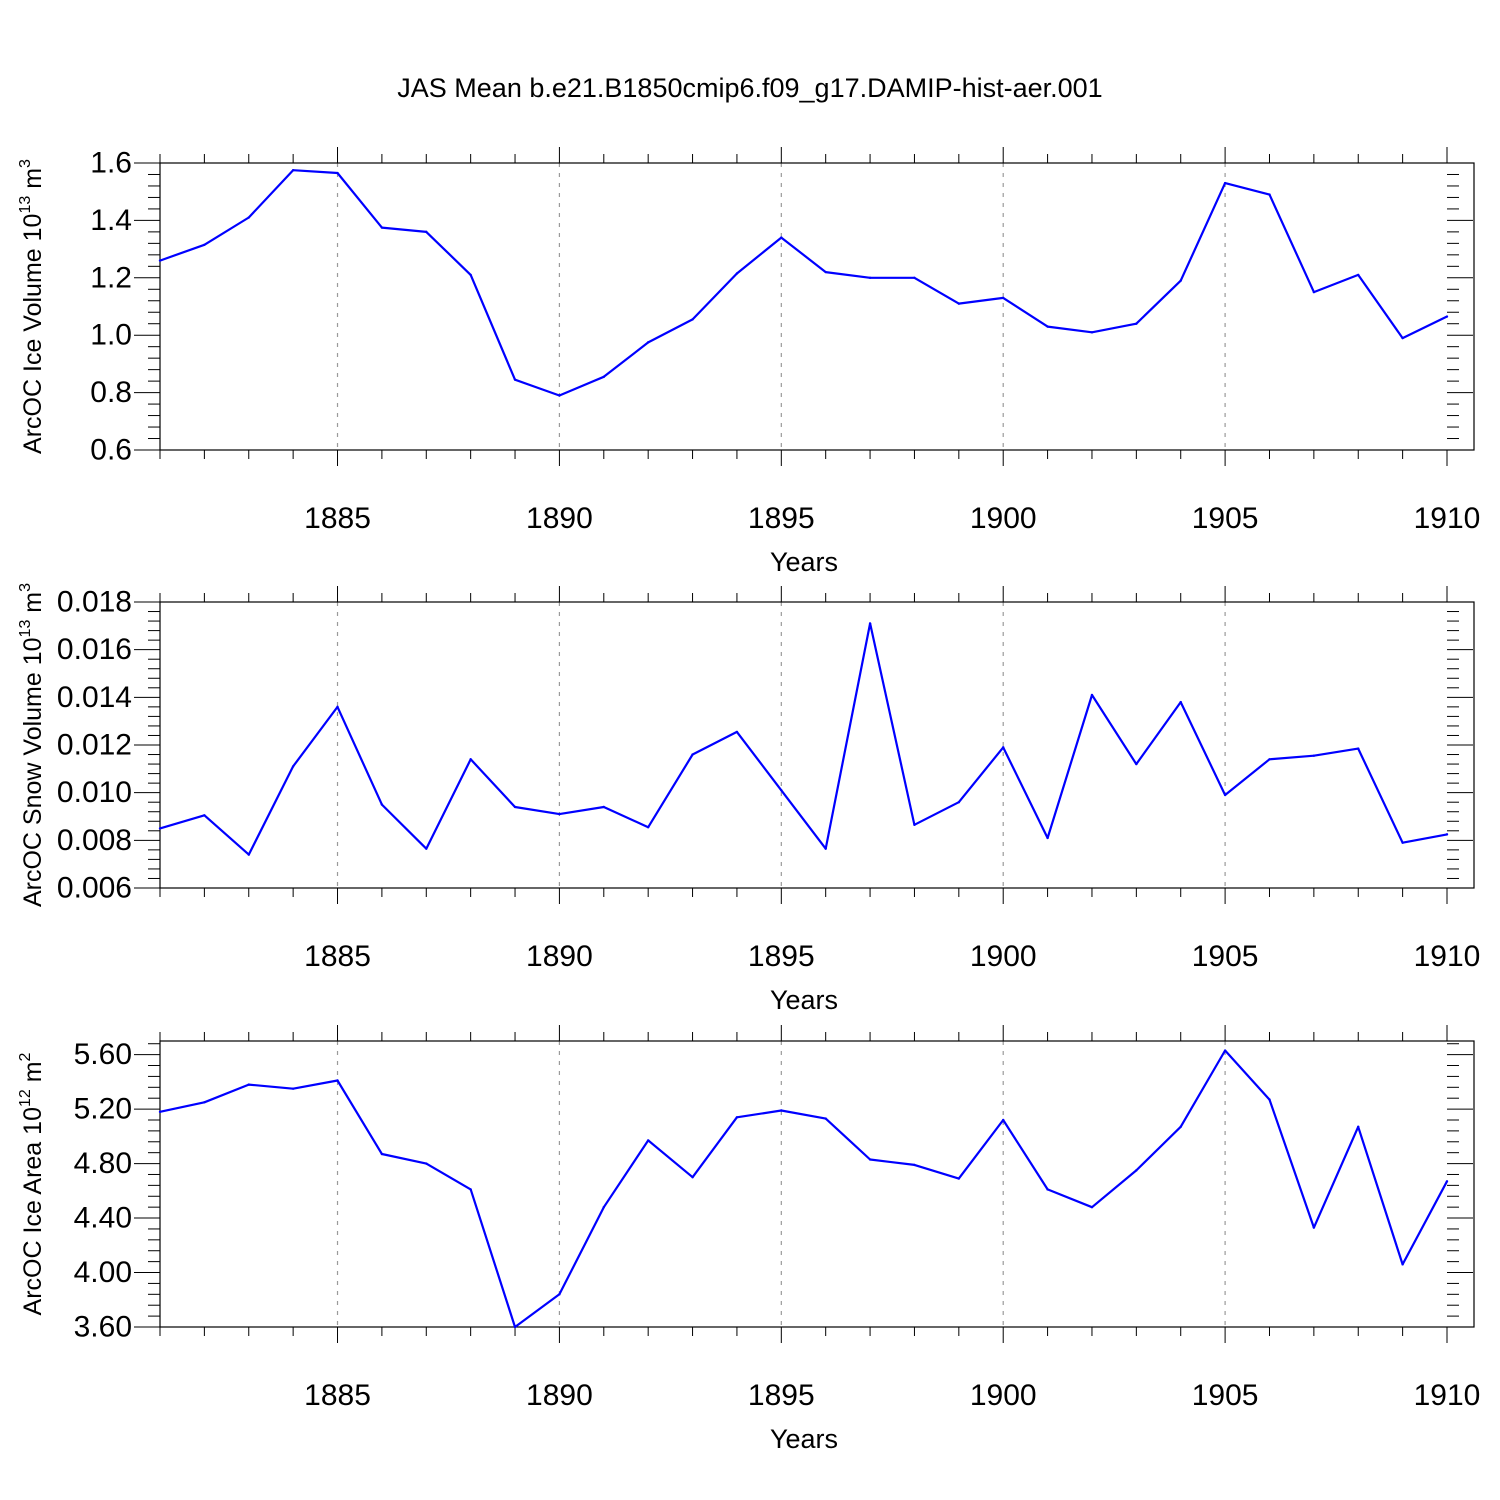 This screenshot has height=1500, width=1500. Describe the element at coordinates (103, 1163) in the screenshot. I see `y-tick-label: 4.80` at that location.